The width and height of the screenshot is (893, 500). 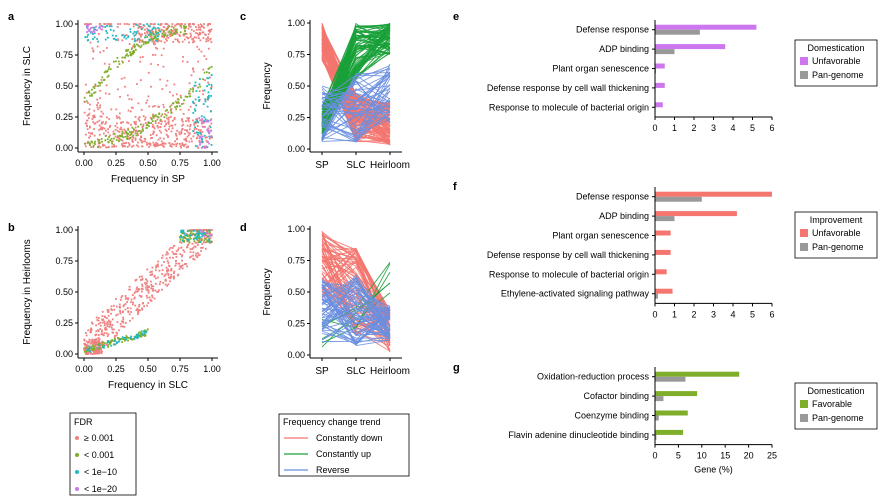 What do you see at coordinates (64, 55) in the screenshot?
I see `y-tick-label: 0.75` at bounding box center [64, 55].